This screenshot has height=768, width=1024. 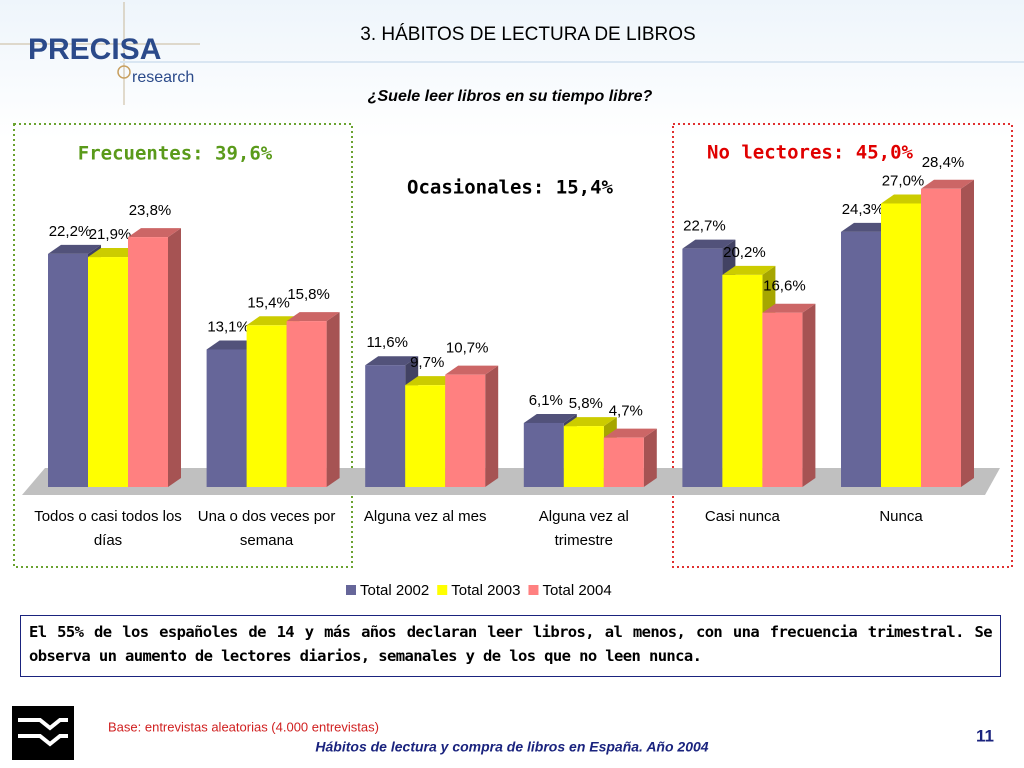 I want to click on annotation: No lectores: 45,0%, so click(x=810, y=153).